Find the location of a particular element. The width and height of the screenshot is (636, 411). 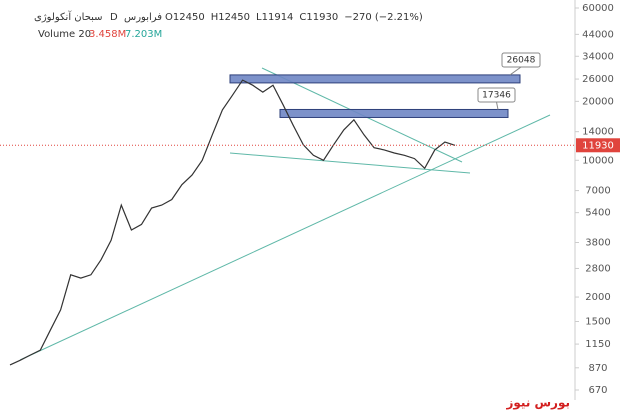

symbol-name: سبحان آنکولوژی is located at coordinates (68, 16).